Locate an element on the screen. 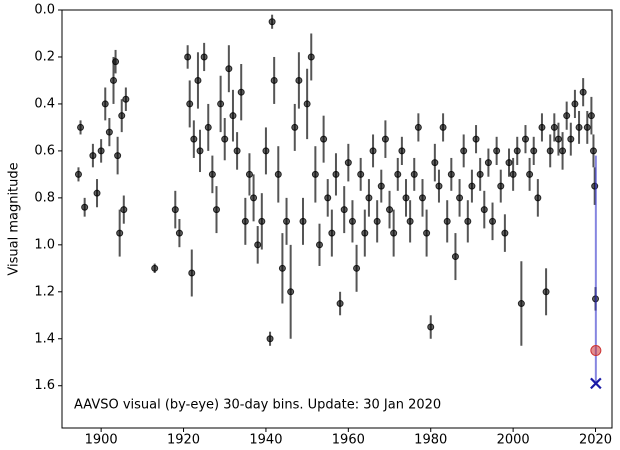  y-tick-label: 0.8 is located at coordinates (44, 197).